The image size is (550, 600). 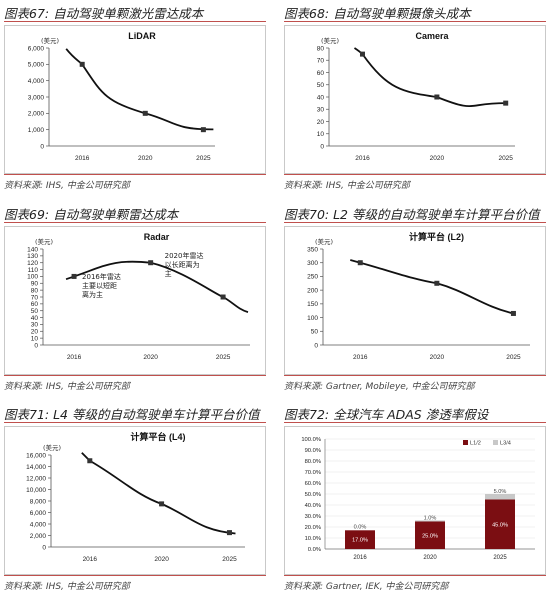 What do you see at coordinates (312, 277) in the screenshot?
I see `y-tick-label: 250` at bounding box center [312, 277].